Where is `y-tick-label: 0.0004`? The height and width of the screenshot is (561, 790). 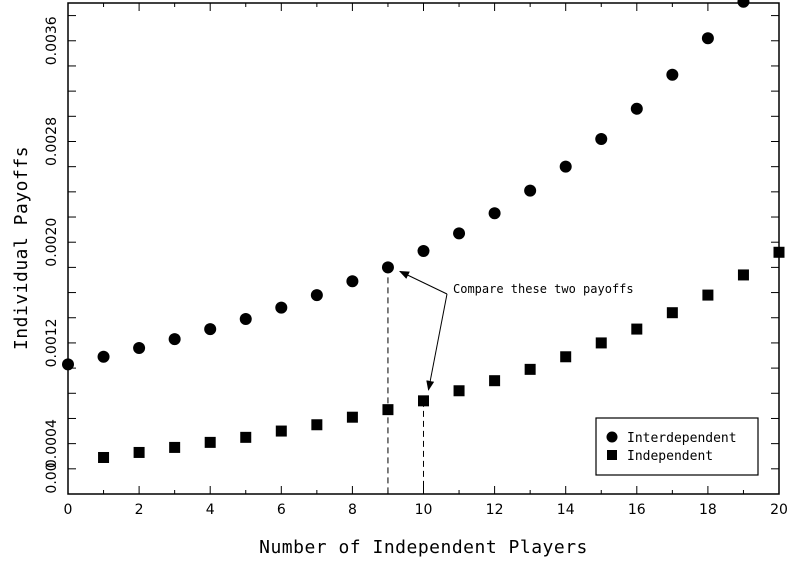 y-tick-label: 0.0004 is located at coordinates (52, 443).